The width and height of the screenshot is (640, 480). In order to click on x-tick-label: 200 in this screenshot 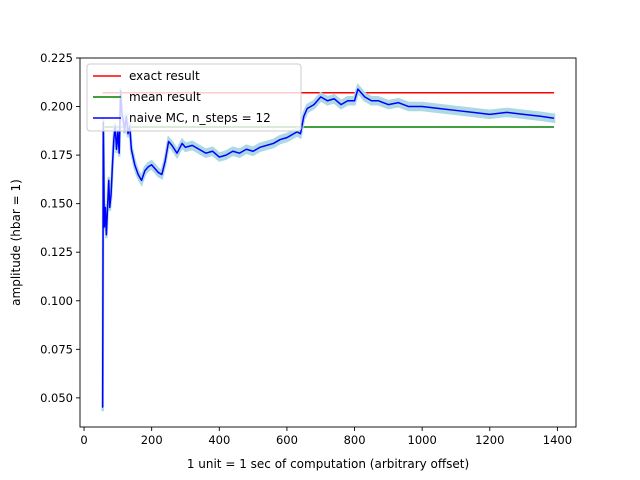, I will do `click(152, 440)`.